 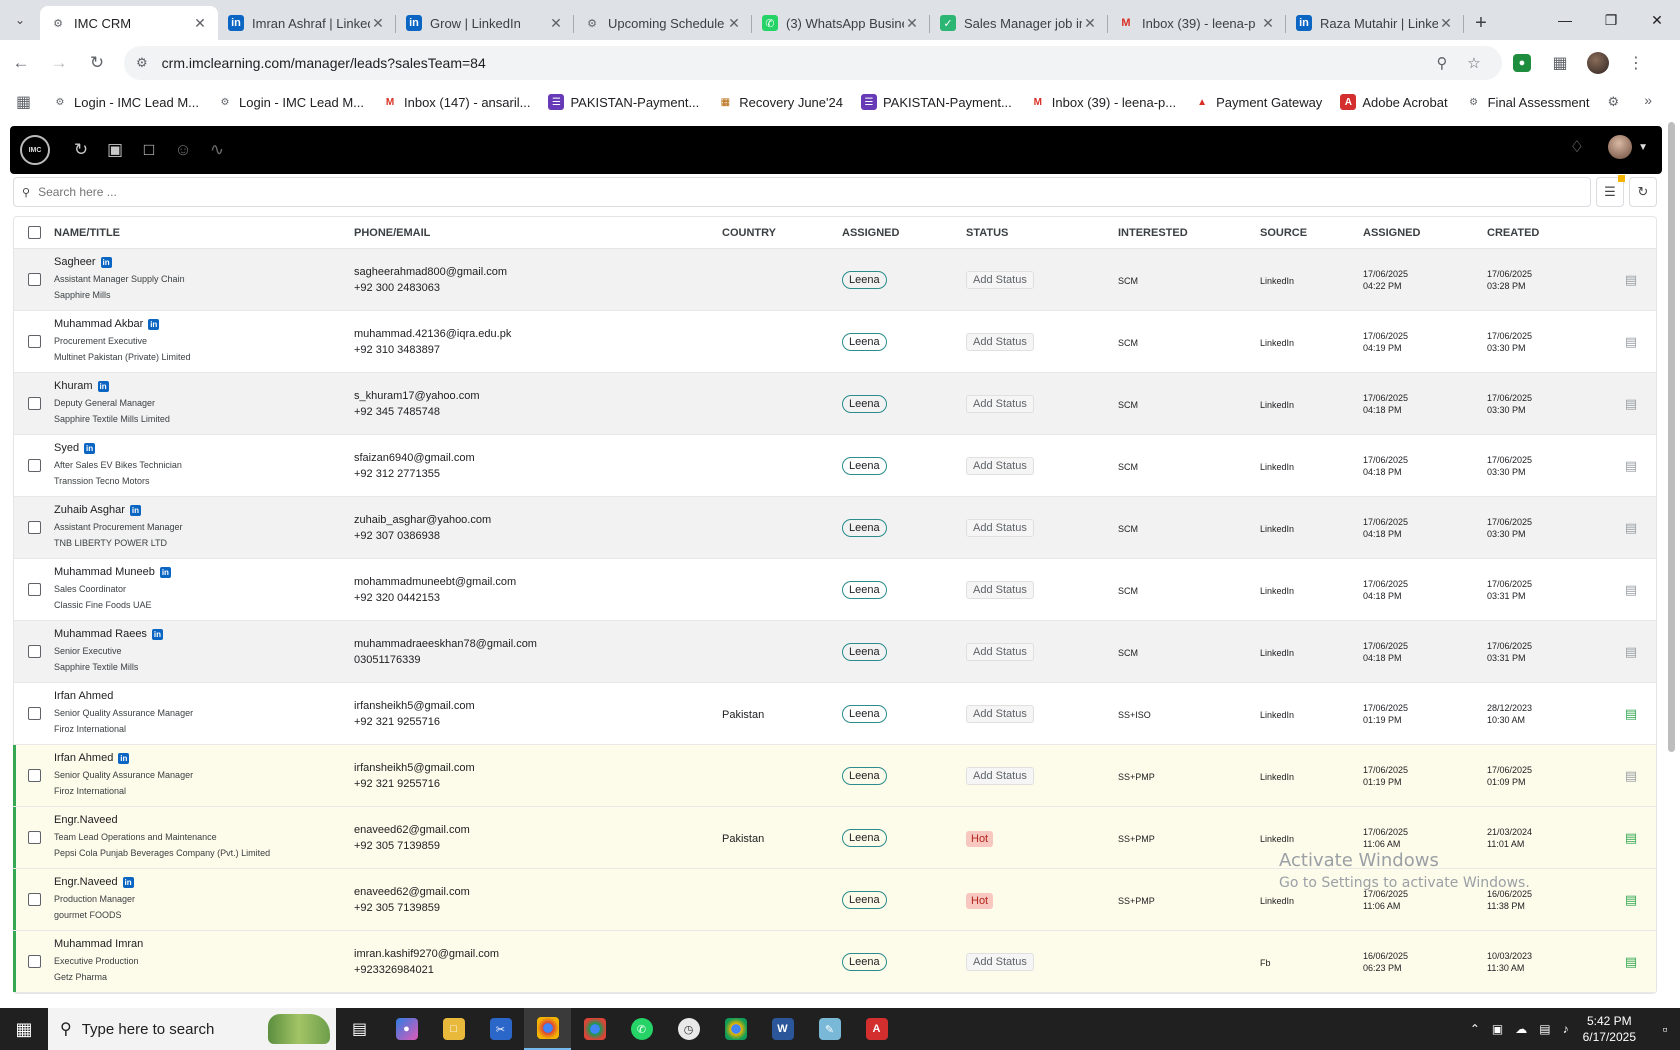 I want to click on restore-icon: ❐, so click(x=1611, y=19).